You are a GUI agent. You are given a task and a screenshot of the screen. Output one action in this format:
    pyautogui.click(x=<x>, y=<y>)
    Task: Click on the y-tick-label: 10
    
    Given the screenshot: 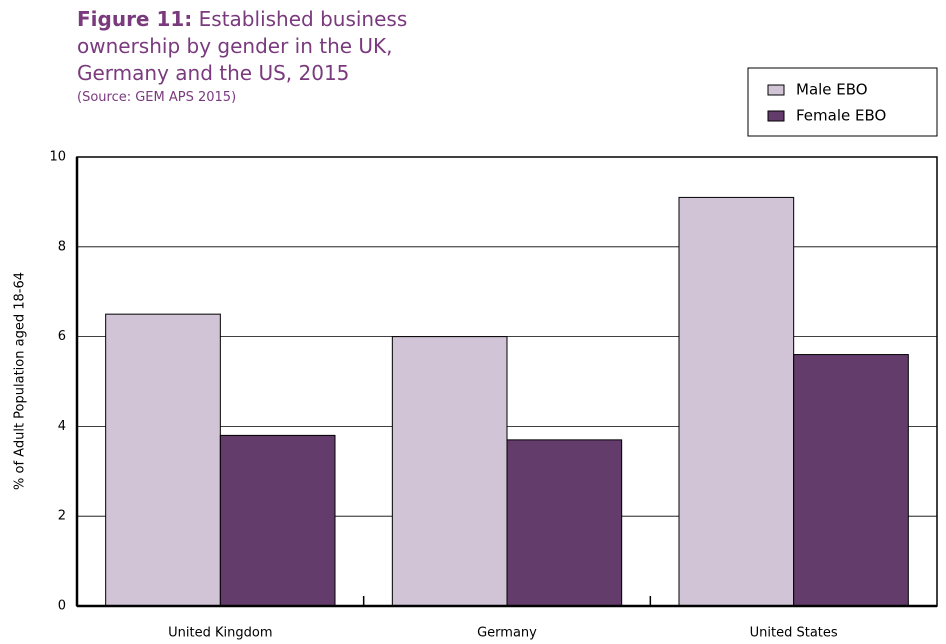 What is the action you would take?
    pyautogui.click(x=57, y=157)
    